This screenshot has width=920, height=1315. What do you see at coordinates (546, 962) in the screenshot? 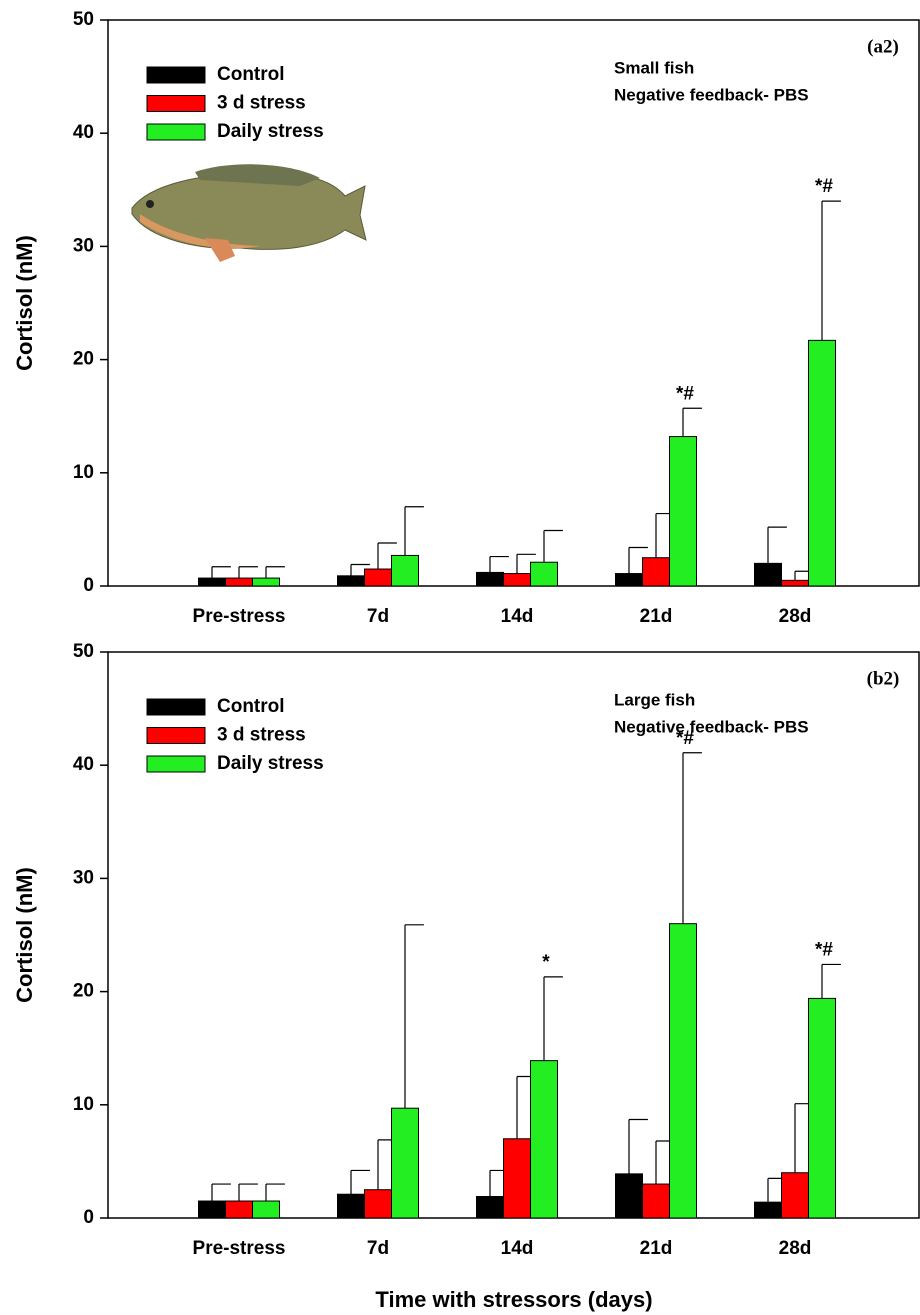
I see `significance-label: *` at bounding box center [546, 962].